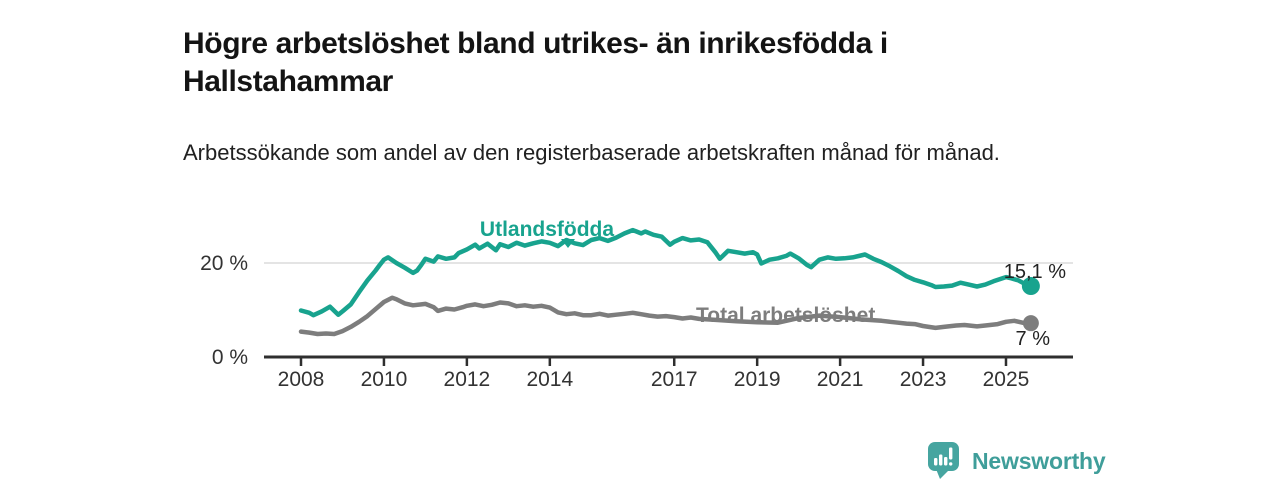 Image resolution: width=1280 pixels, height=480 pixels. I want to click on y-tick-label-20: 20 %, so click(224, 263).